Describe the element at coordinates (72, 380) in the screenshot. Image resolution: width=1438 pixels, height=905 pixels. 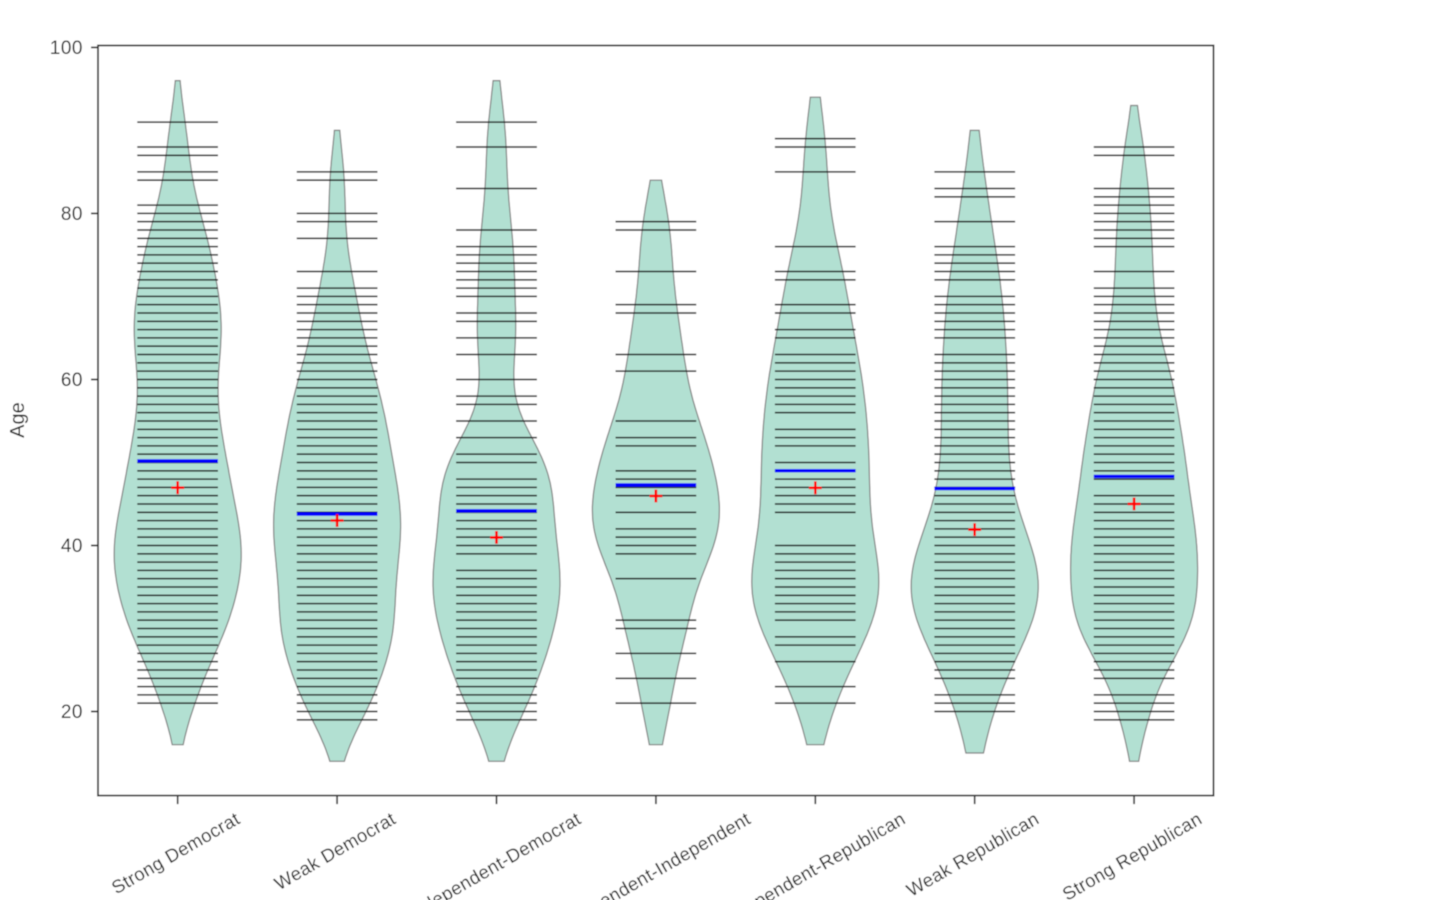
I see `svg-text: 60` at that location.